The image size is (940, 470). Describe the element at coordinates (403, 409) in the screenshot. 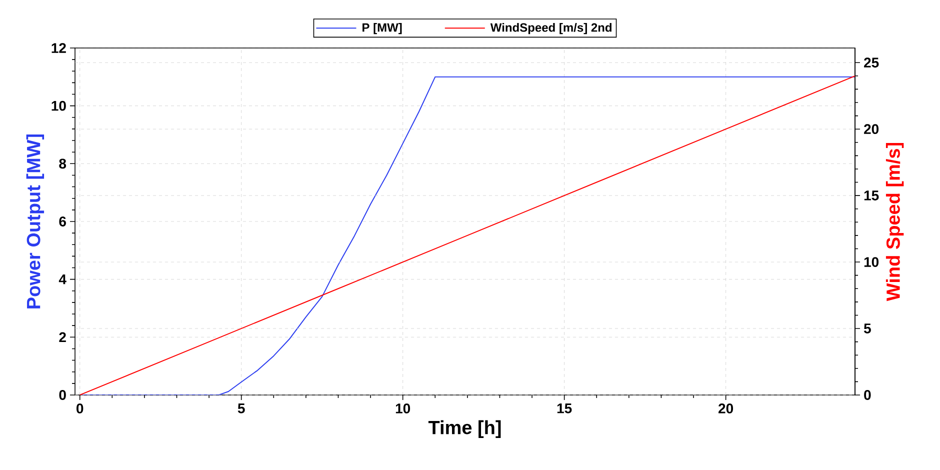

I see `x-tick-label: 10` at that location.